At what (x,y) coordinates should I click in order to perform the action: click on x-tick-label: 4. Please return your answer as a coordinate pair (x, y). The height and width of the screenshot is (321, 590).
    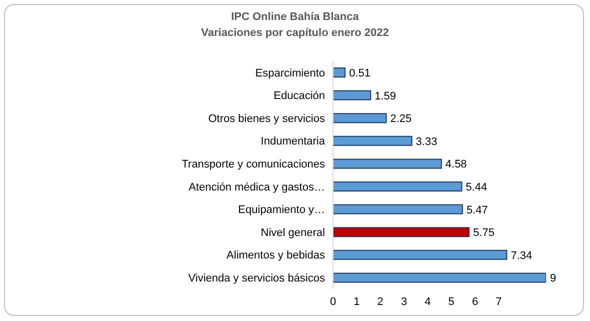
    Looking at the image, I should click on (427, 302).